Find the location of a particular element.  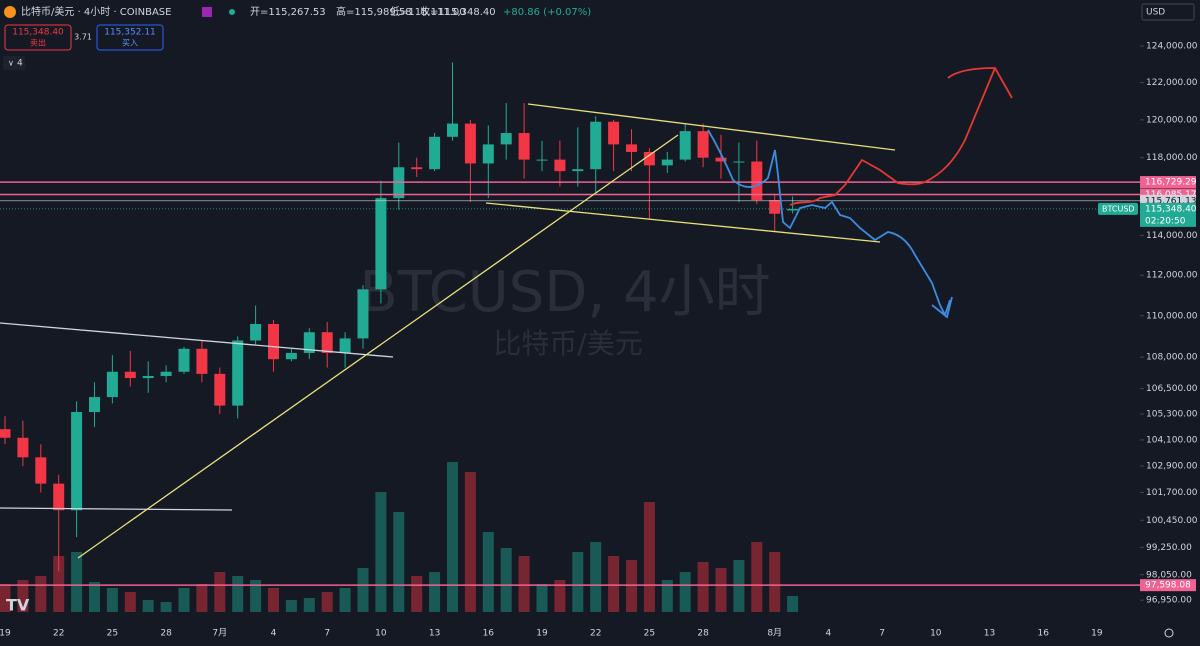

x-tick-label: 25 is located at coordinates (112, 634).